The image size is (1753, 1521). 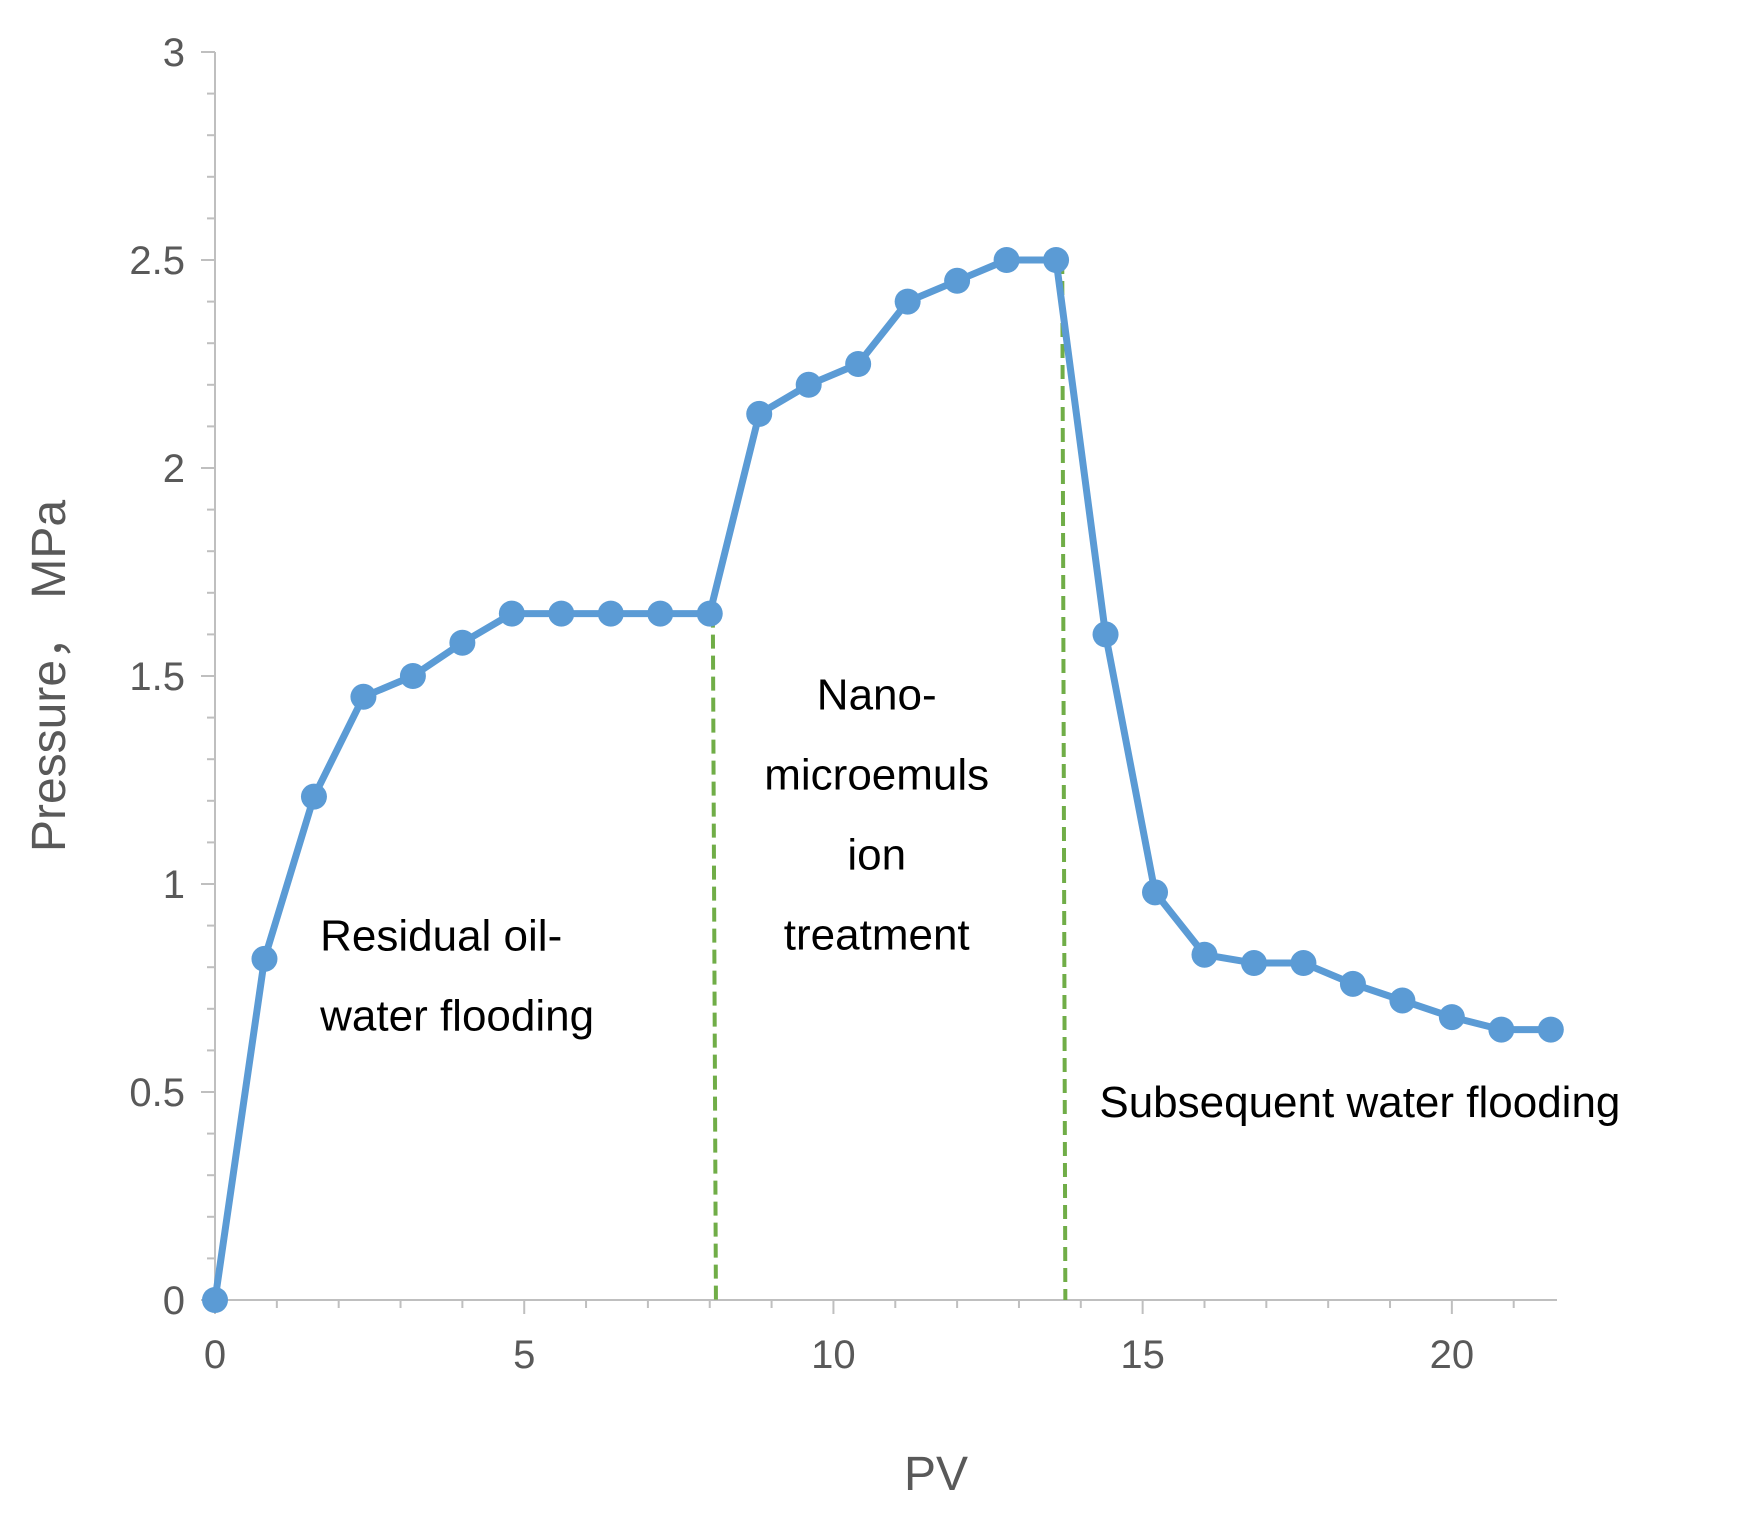 I want to click on x-tick-label: 20, so click(x=1452, y=1355).